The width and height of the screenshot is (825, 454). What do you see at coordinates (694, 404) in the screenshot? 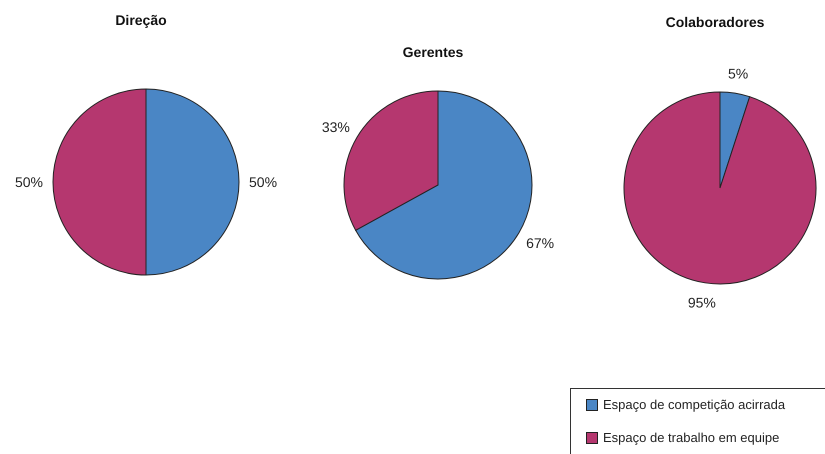
I see `legend-label: Espaço de competição acirrada` at bounding box center [694, 404].